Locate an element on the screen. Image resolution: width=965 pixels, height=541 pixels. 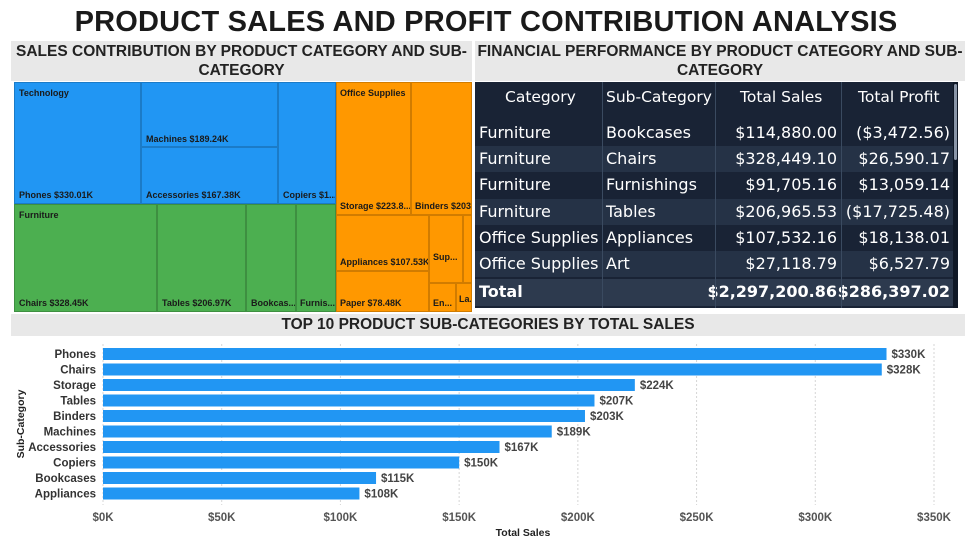
x-tick-label: $150K is located at coordinates (459, 518).